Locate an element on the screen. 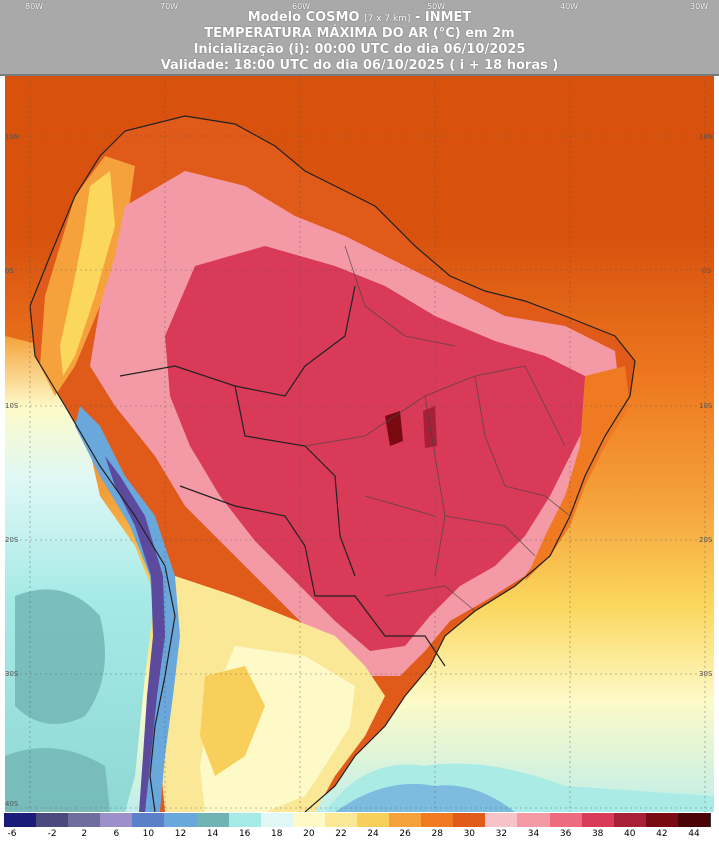 Image resolution: width=719 pixels, height=842 pixels. header-title-line: Modelo COSMO [7 x 7 km] - INMET is located at coordinates (359, 17).